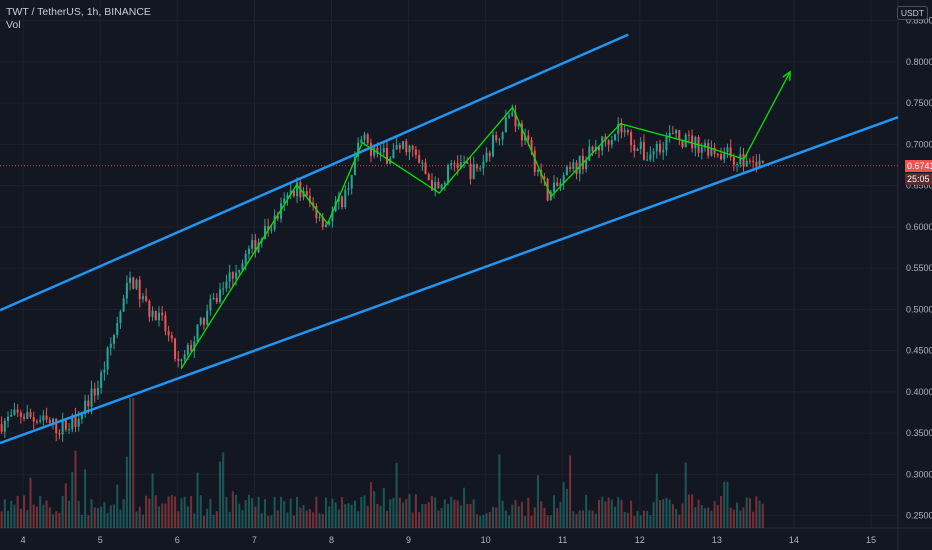 This screenshot has width=932, height=550. What do you see at coordinates (331, 540) in the screenshot?
I see `time-tick-label: 8` at bounding box center [331, 540].